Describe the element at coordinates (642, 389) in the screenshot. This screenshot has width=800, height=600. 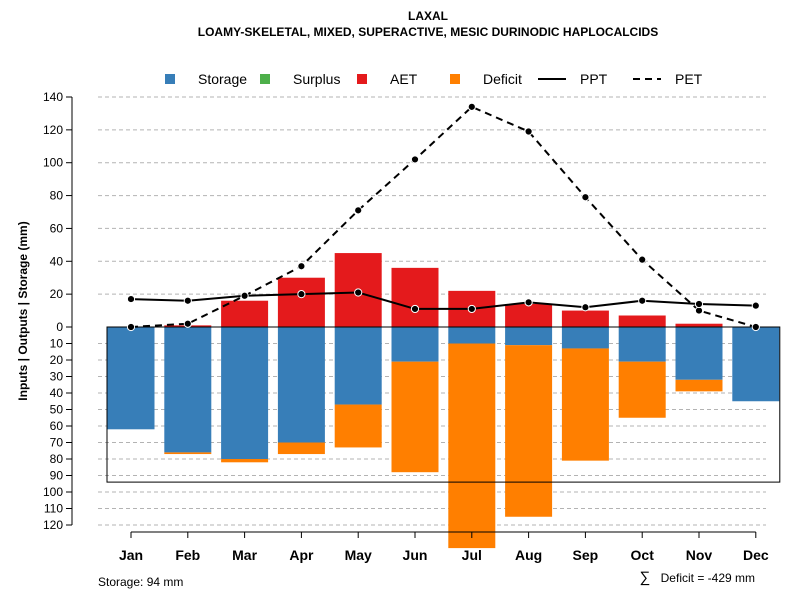
I see `bar-deficit-oct` at that location.